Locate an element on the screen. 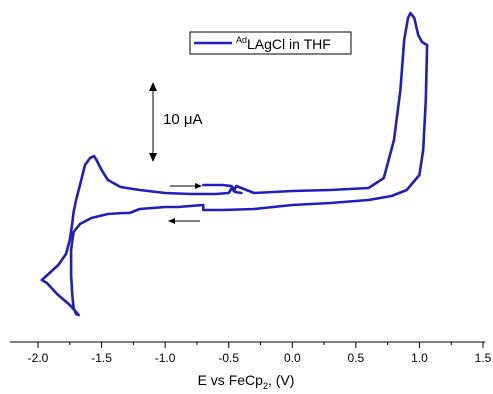  x-tick-label: 0.5 is located at coordinates (356, 358).